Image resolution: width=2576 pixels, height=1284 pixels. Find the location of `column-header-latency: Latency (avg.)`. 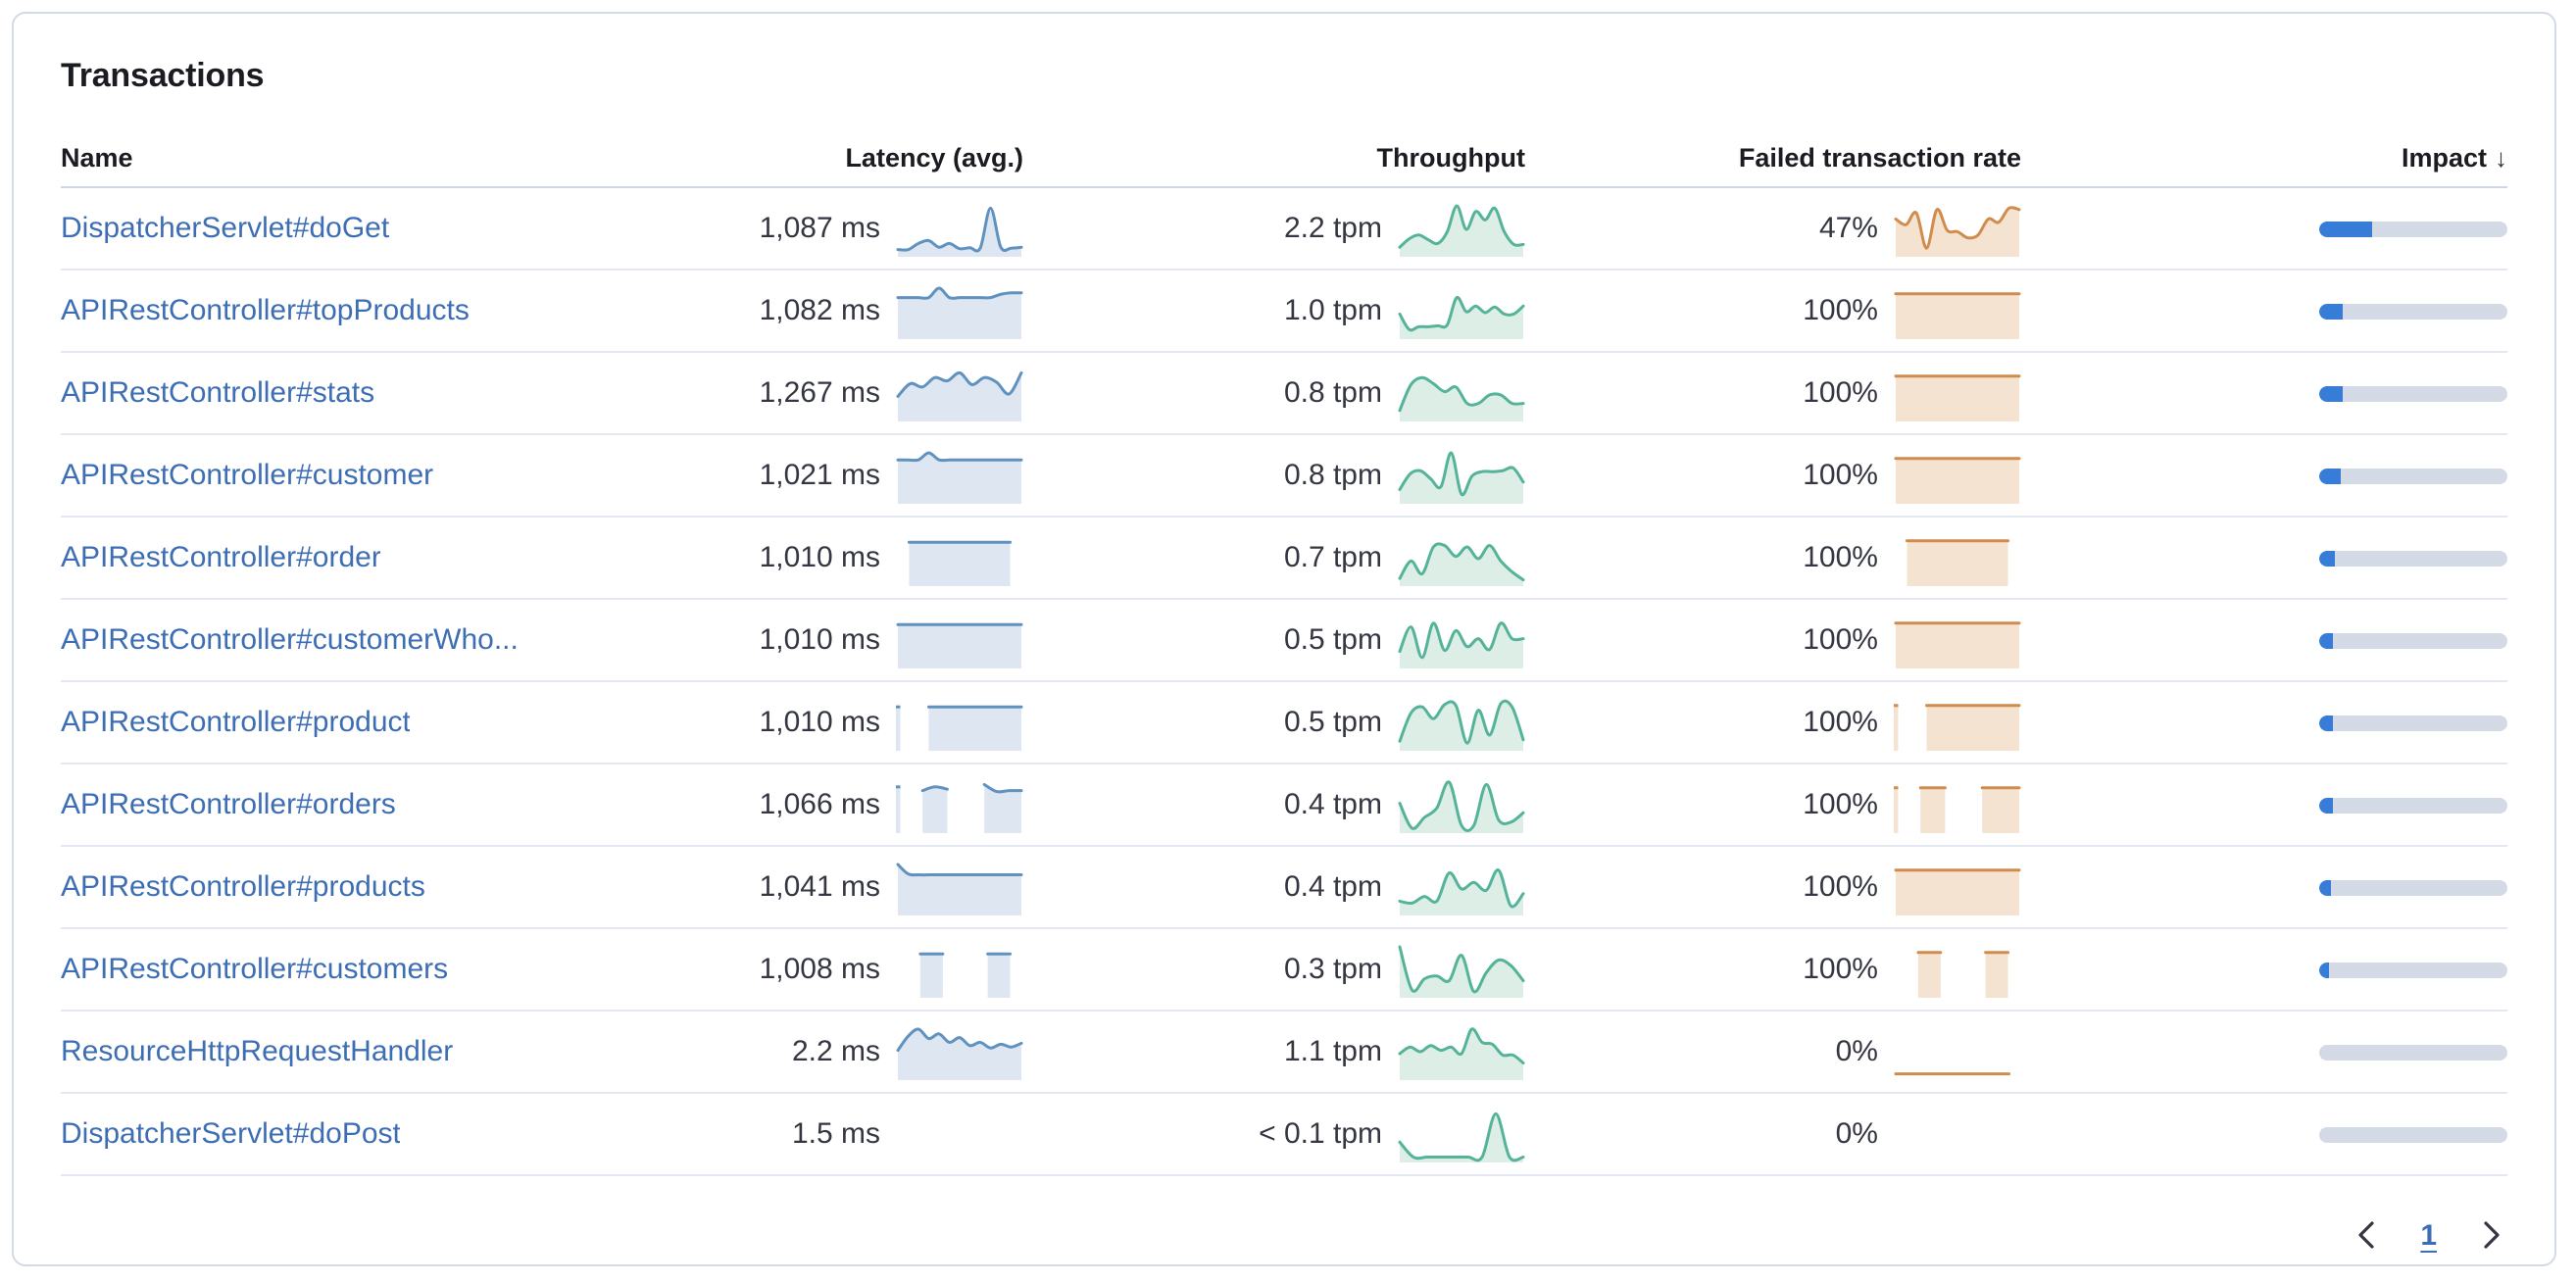

column-header-latency: Latency (avg.) is located at coordinates (827, 157).